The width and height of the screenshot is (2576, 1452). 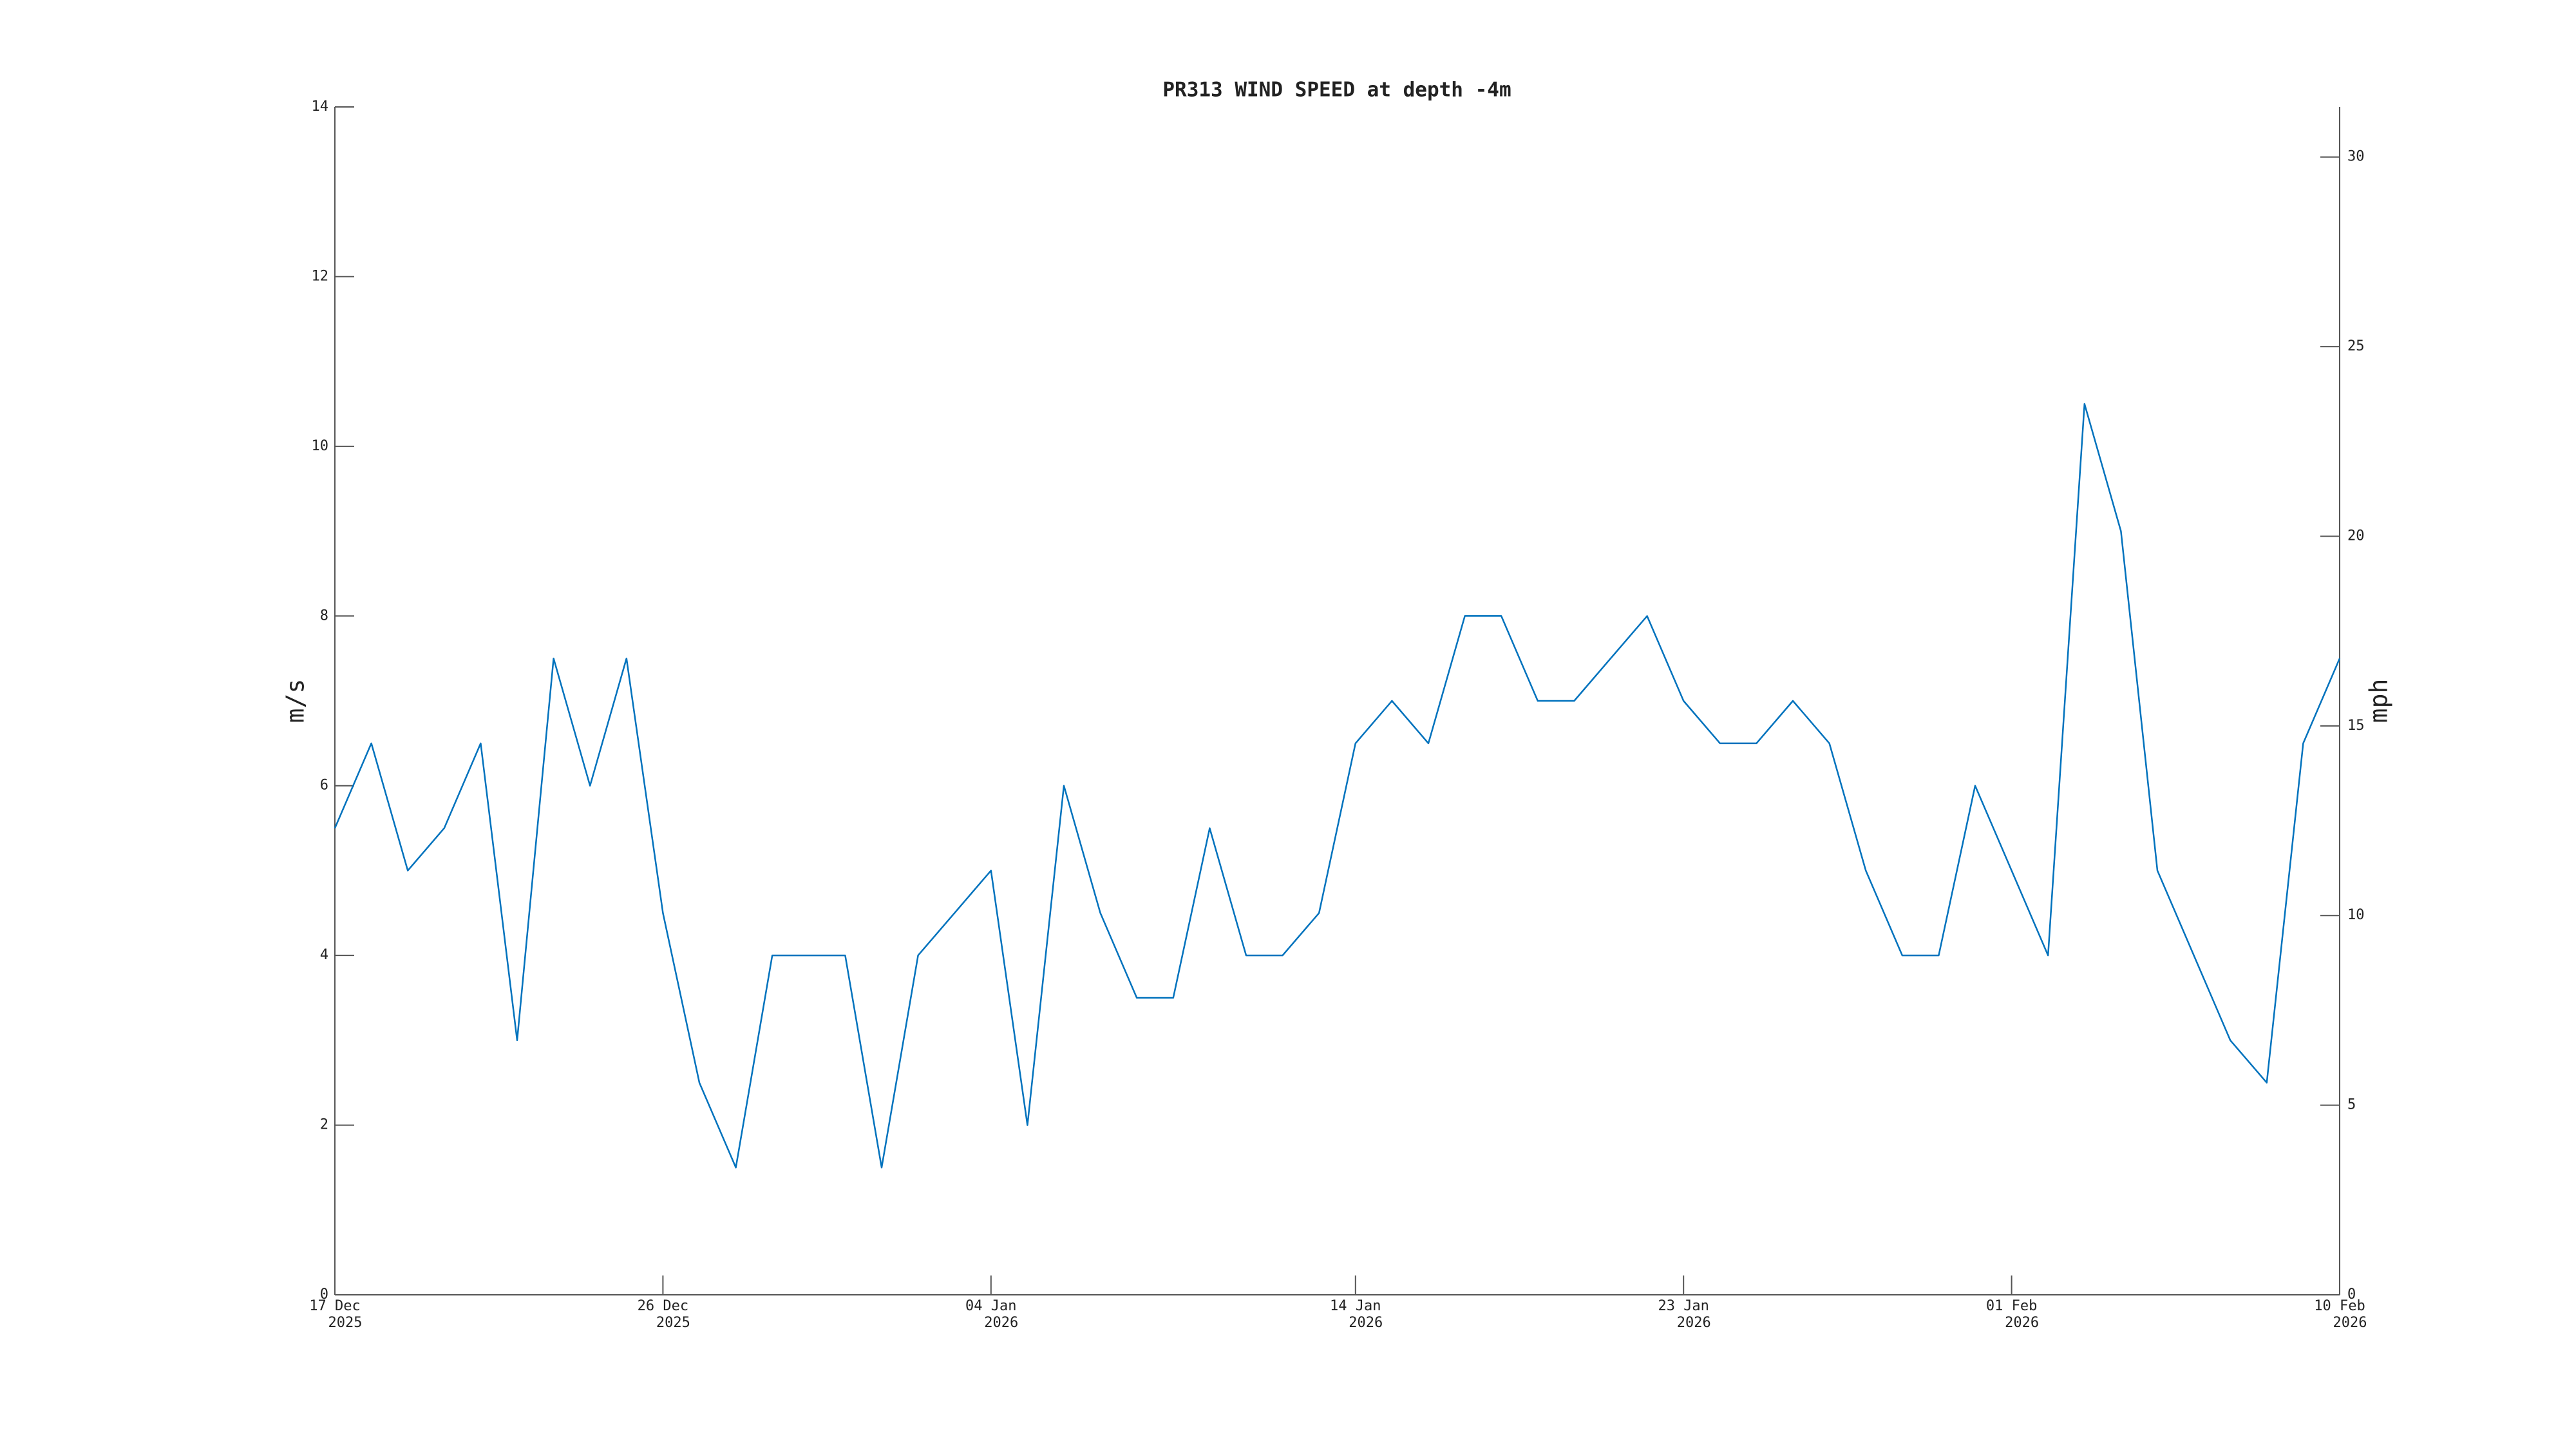 What do you see at coordinates (663, 1306) in the screenshot?
I see `x-tick-label: 26 Dec` at bounding box center [663, 1306].